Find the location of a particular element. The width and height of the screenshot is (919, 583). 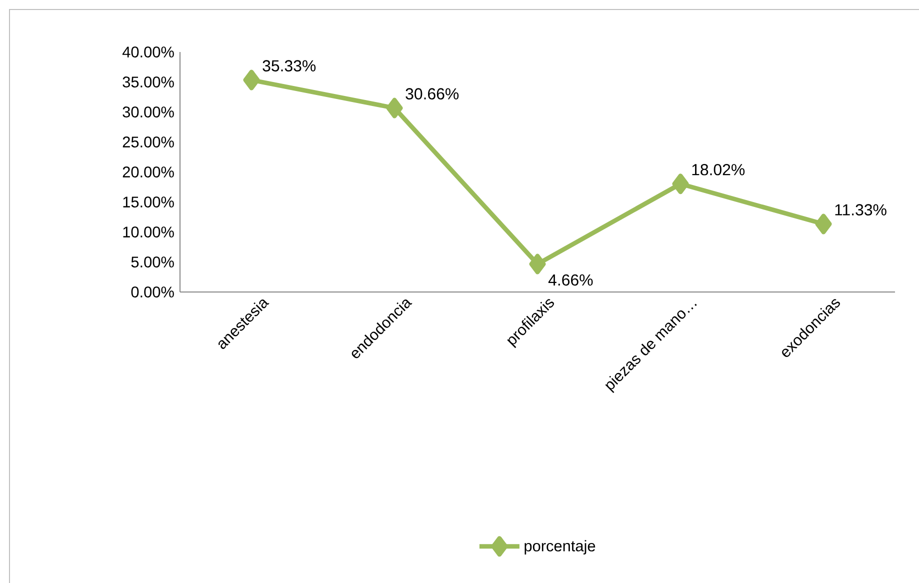

y-tick-label: 20.00% is located at coordinates (148, 172).